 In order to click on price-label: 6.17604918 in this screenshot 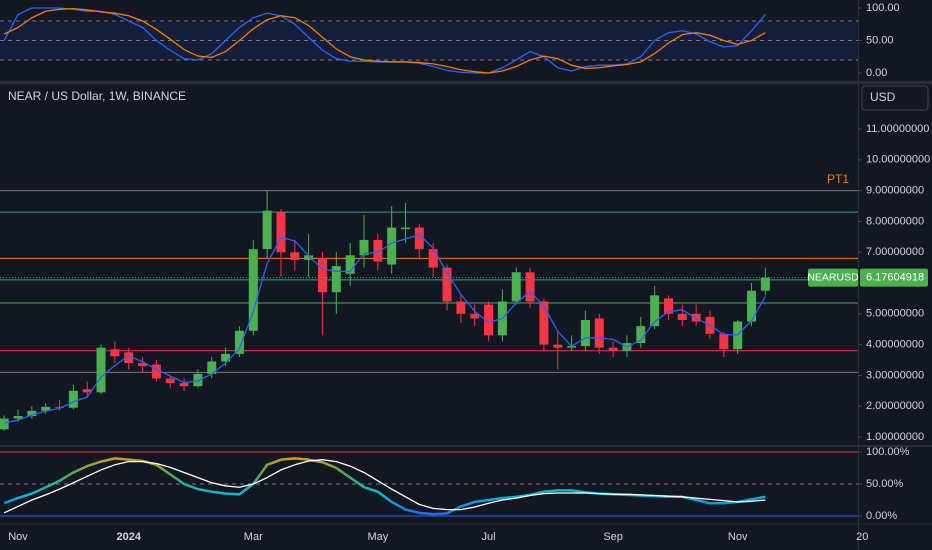, I will do `click(895, 278)`.